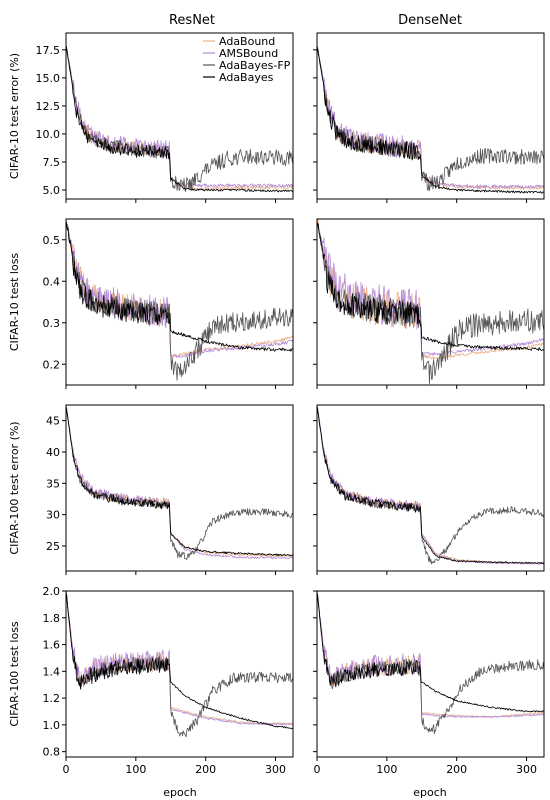  Describe the element at coordinates (430, 20) in the screenshot. I see `column-title-densenet: DenseNet` at that location.